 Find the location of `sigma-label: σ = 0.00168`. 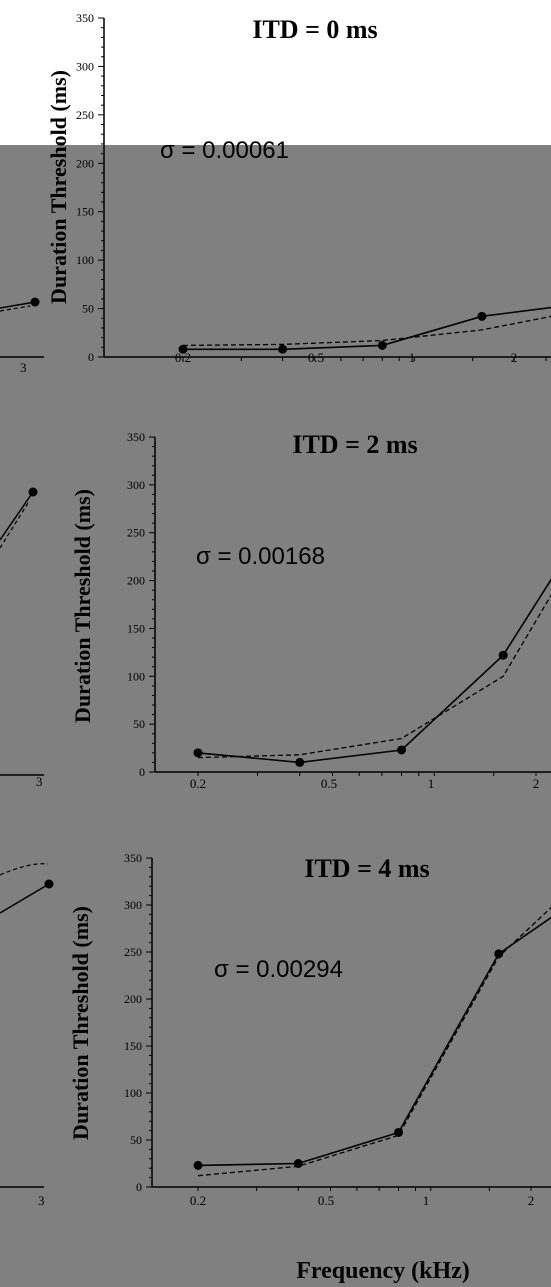

sigma-label: σ = 0.00168 is located at coordinates (260, 556).